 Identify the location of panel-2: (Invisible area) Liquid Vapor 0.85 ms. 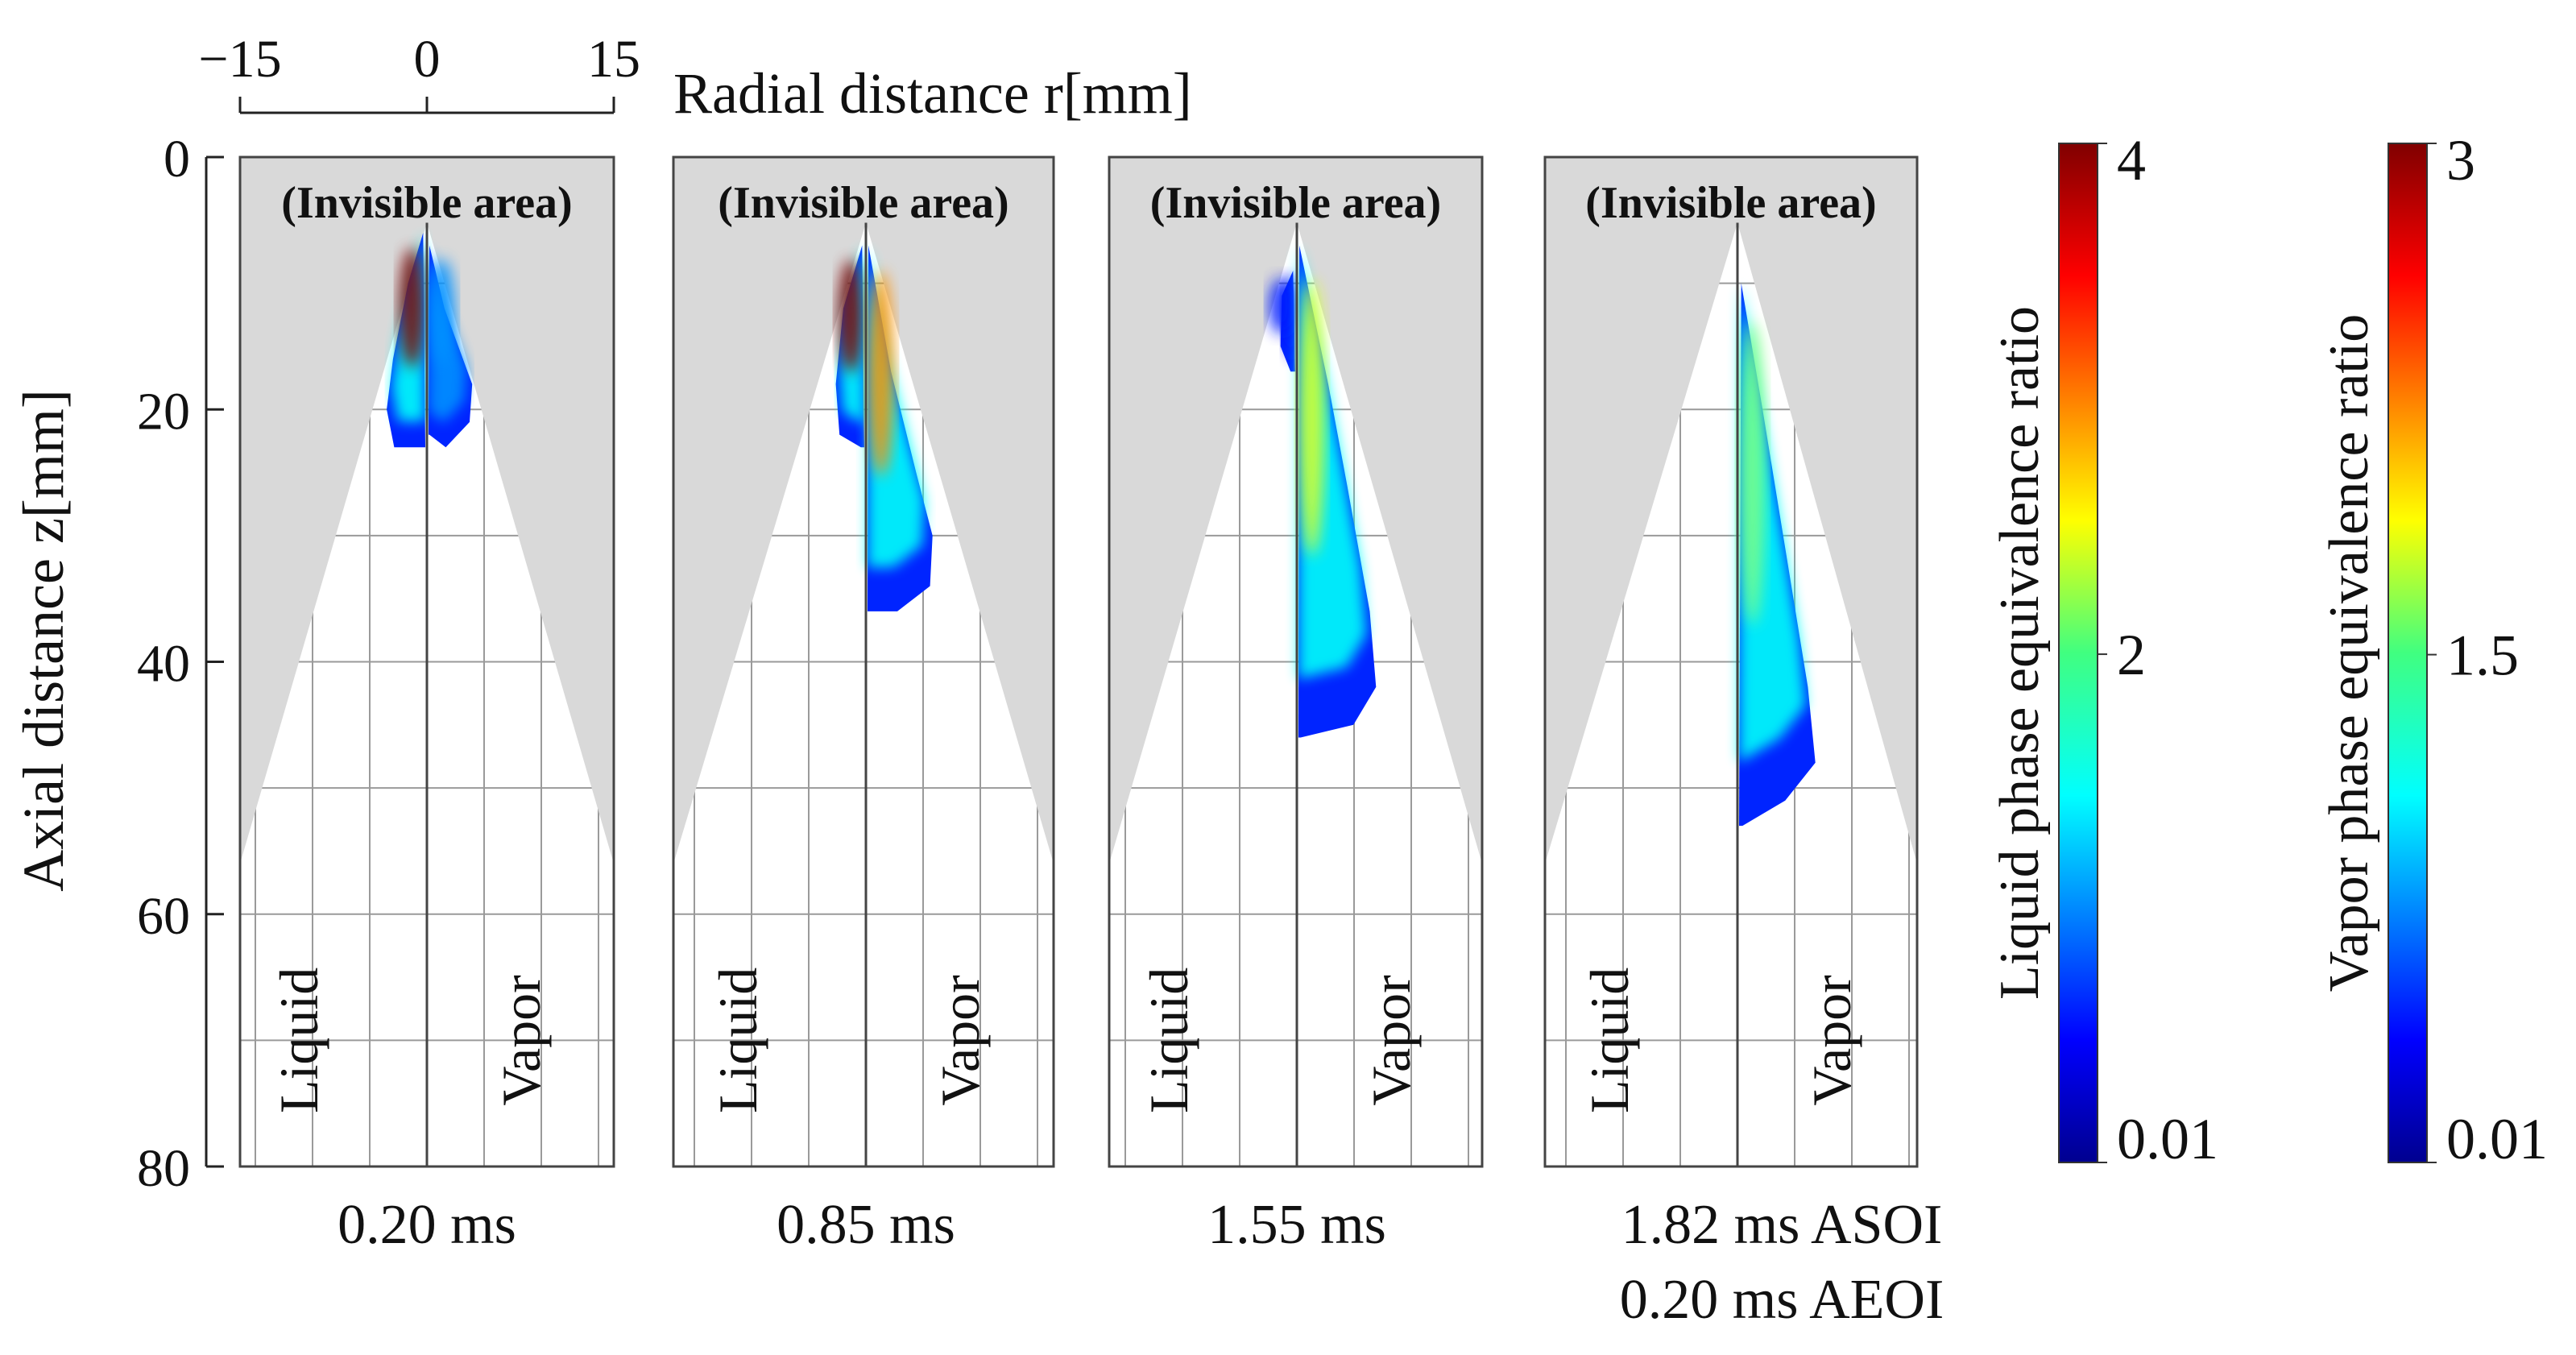
(863, 706).